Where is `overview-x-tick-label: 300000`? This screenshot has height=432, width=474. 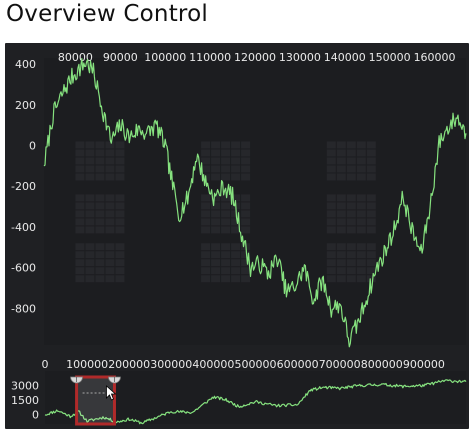
overview-x-tick-label: 300000 is located at coordinates (171, 364).